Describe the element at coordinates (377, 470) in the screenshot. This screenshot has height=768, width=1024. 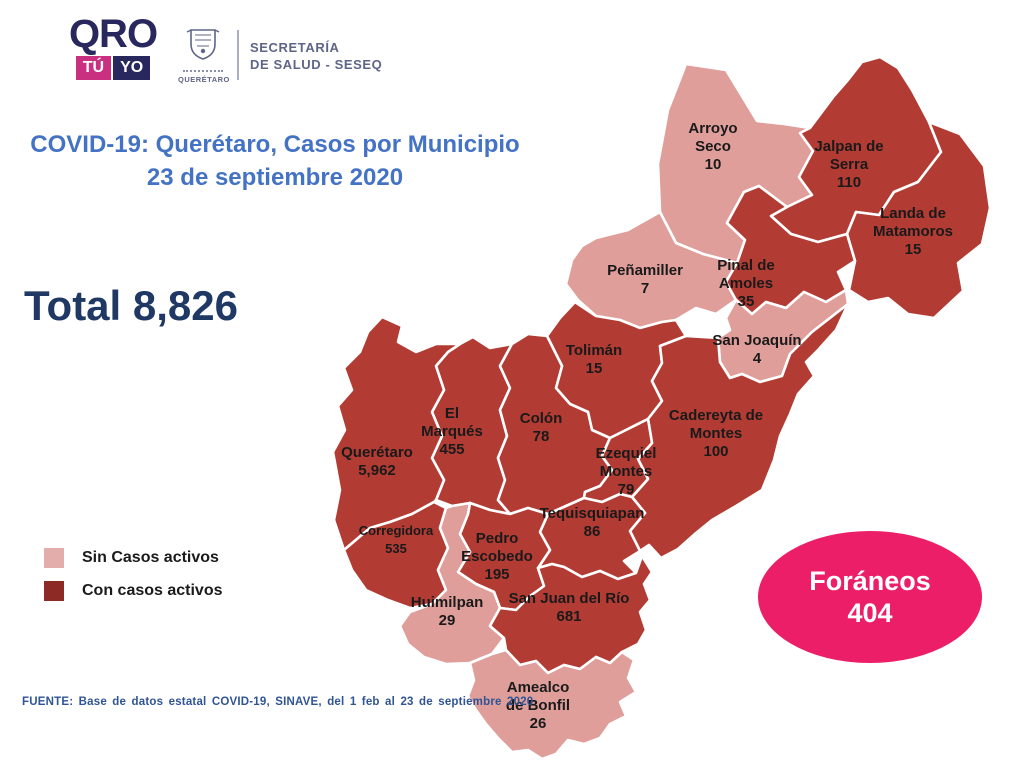
I see `municipality-cases-value: 5,962` at that location.